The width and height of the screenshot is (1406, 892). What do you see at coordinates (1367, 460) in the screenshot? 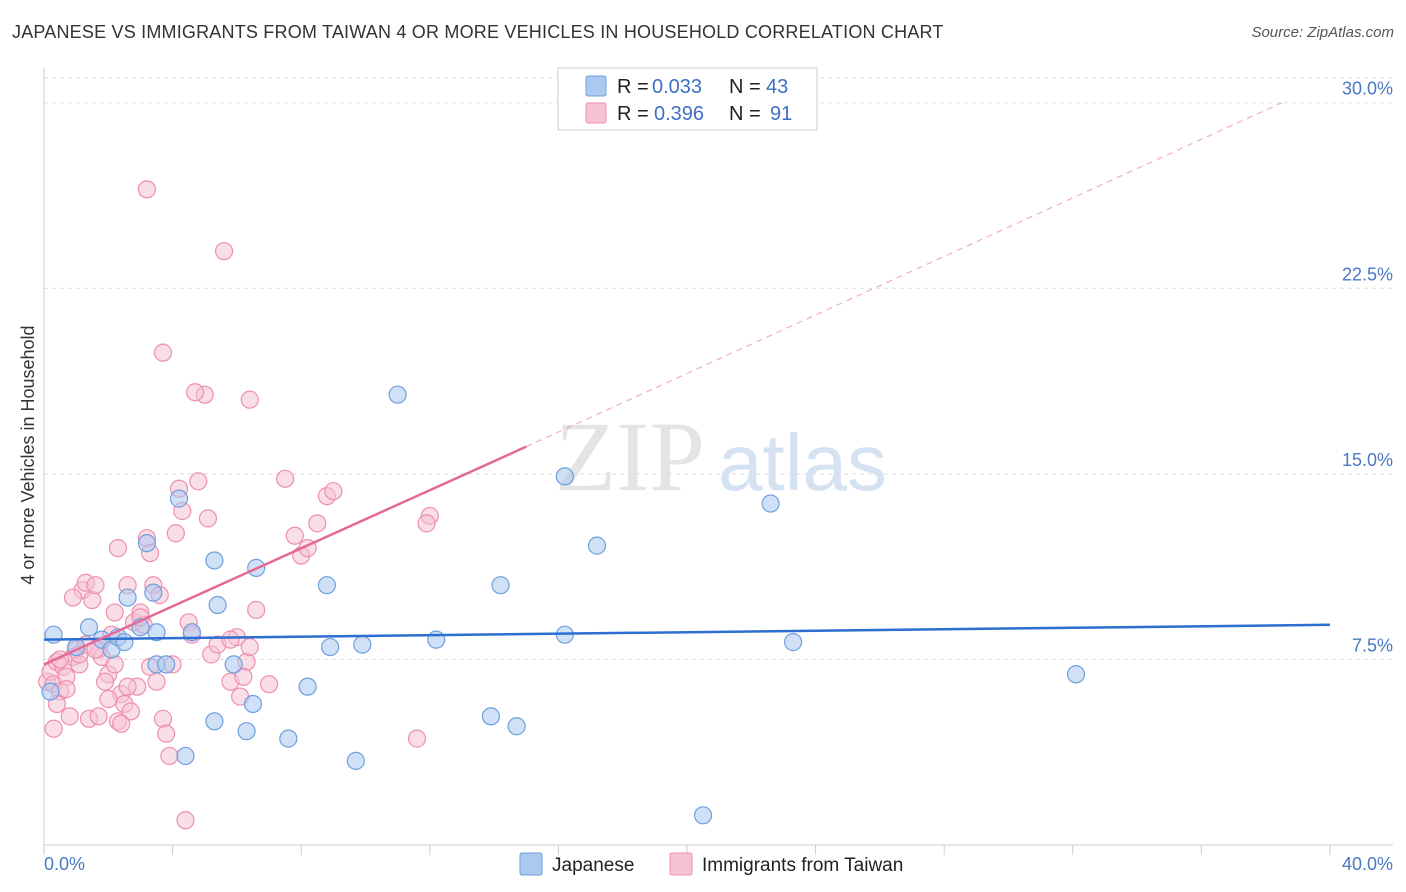
I see `y-tick-label: 15.0%` at bounding box center [1367, 460].